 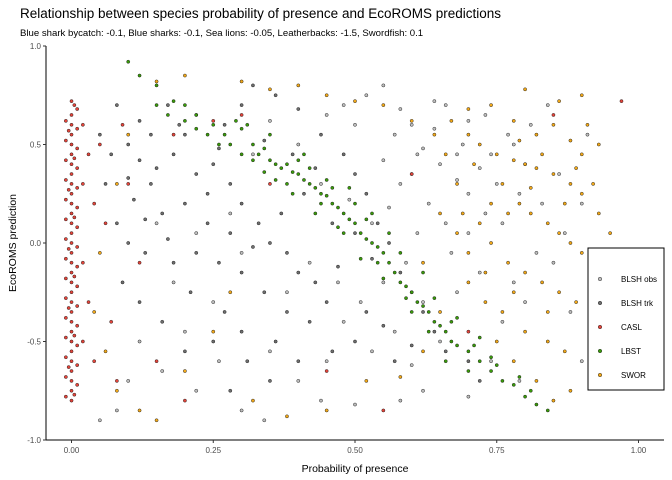 What do you see at coordinates (631, 327) in the screenshot?
I see `legend-label: CASL` at bounding box center [631, 327].